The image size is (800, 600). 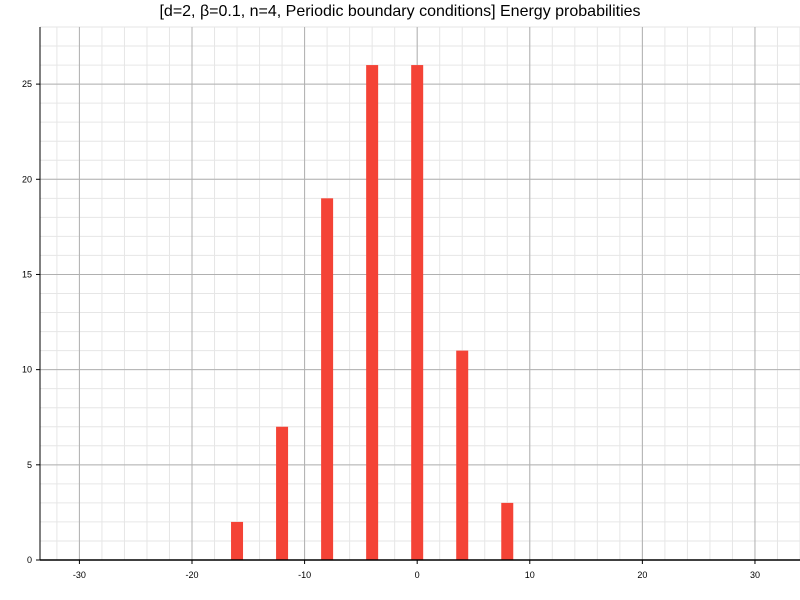 I want to click on x-tick-label: 20, so click(x=642, y=575).